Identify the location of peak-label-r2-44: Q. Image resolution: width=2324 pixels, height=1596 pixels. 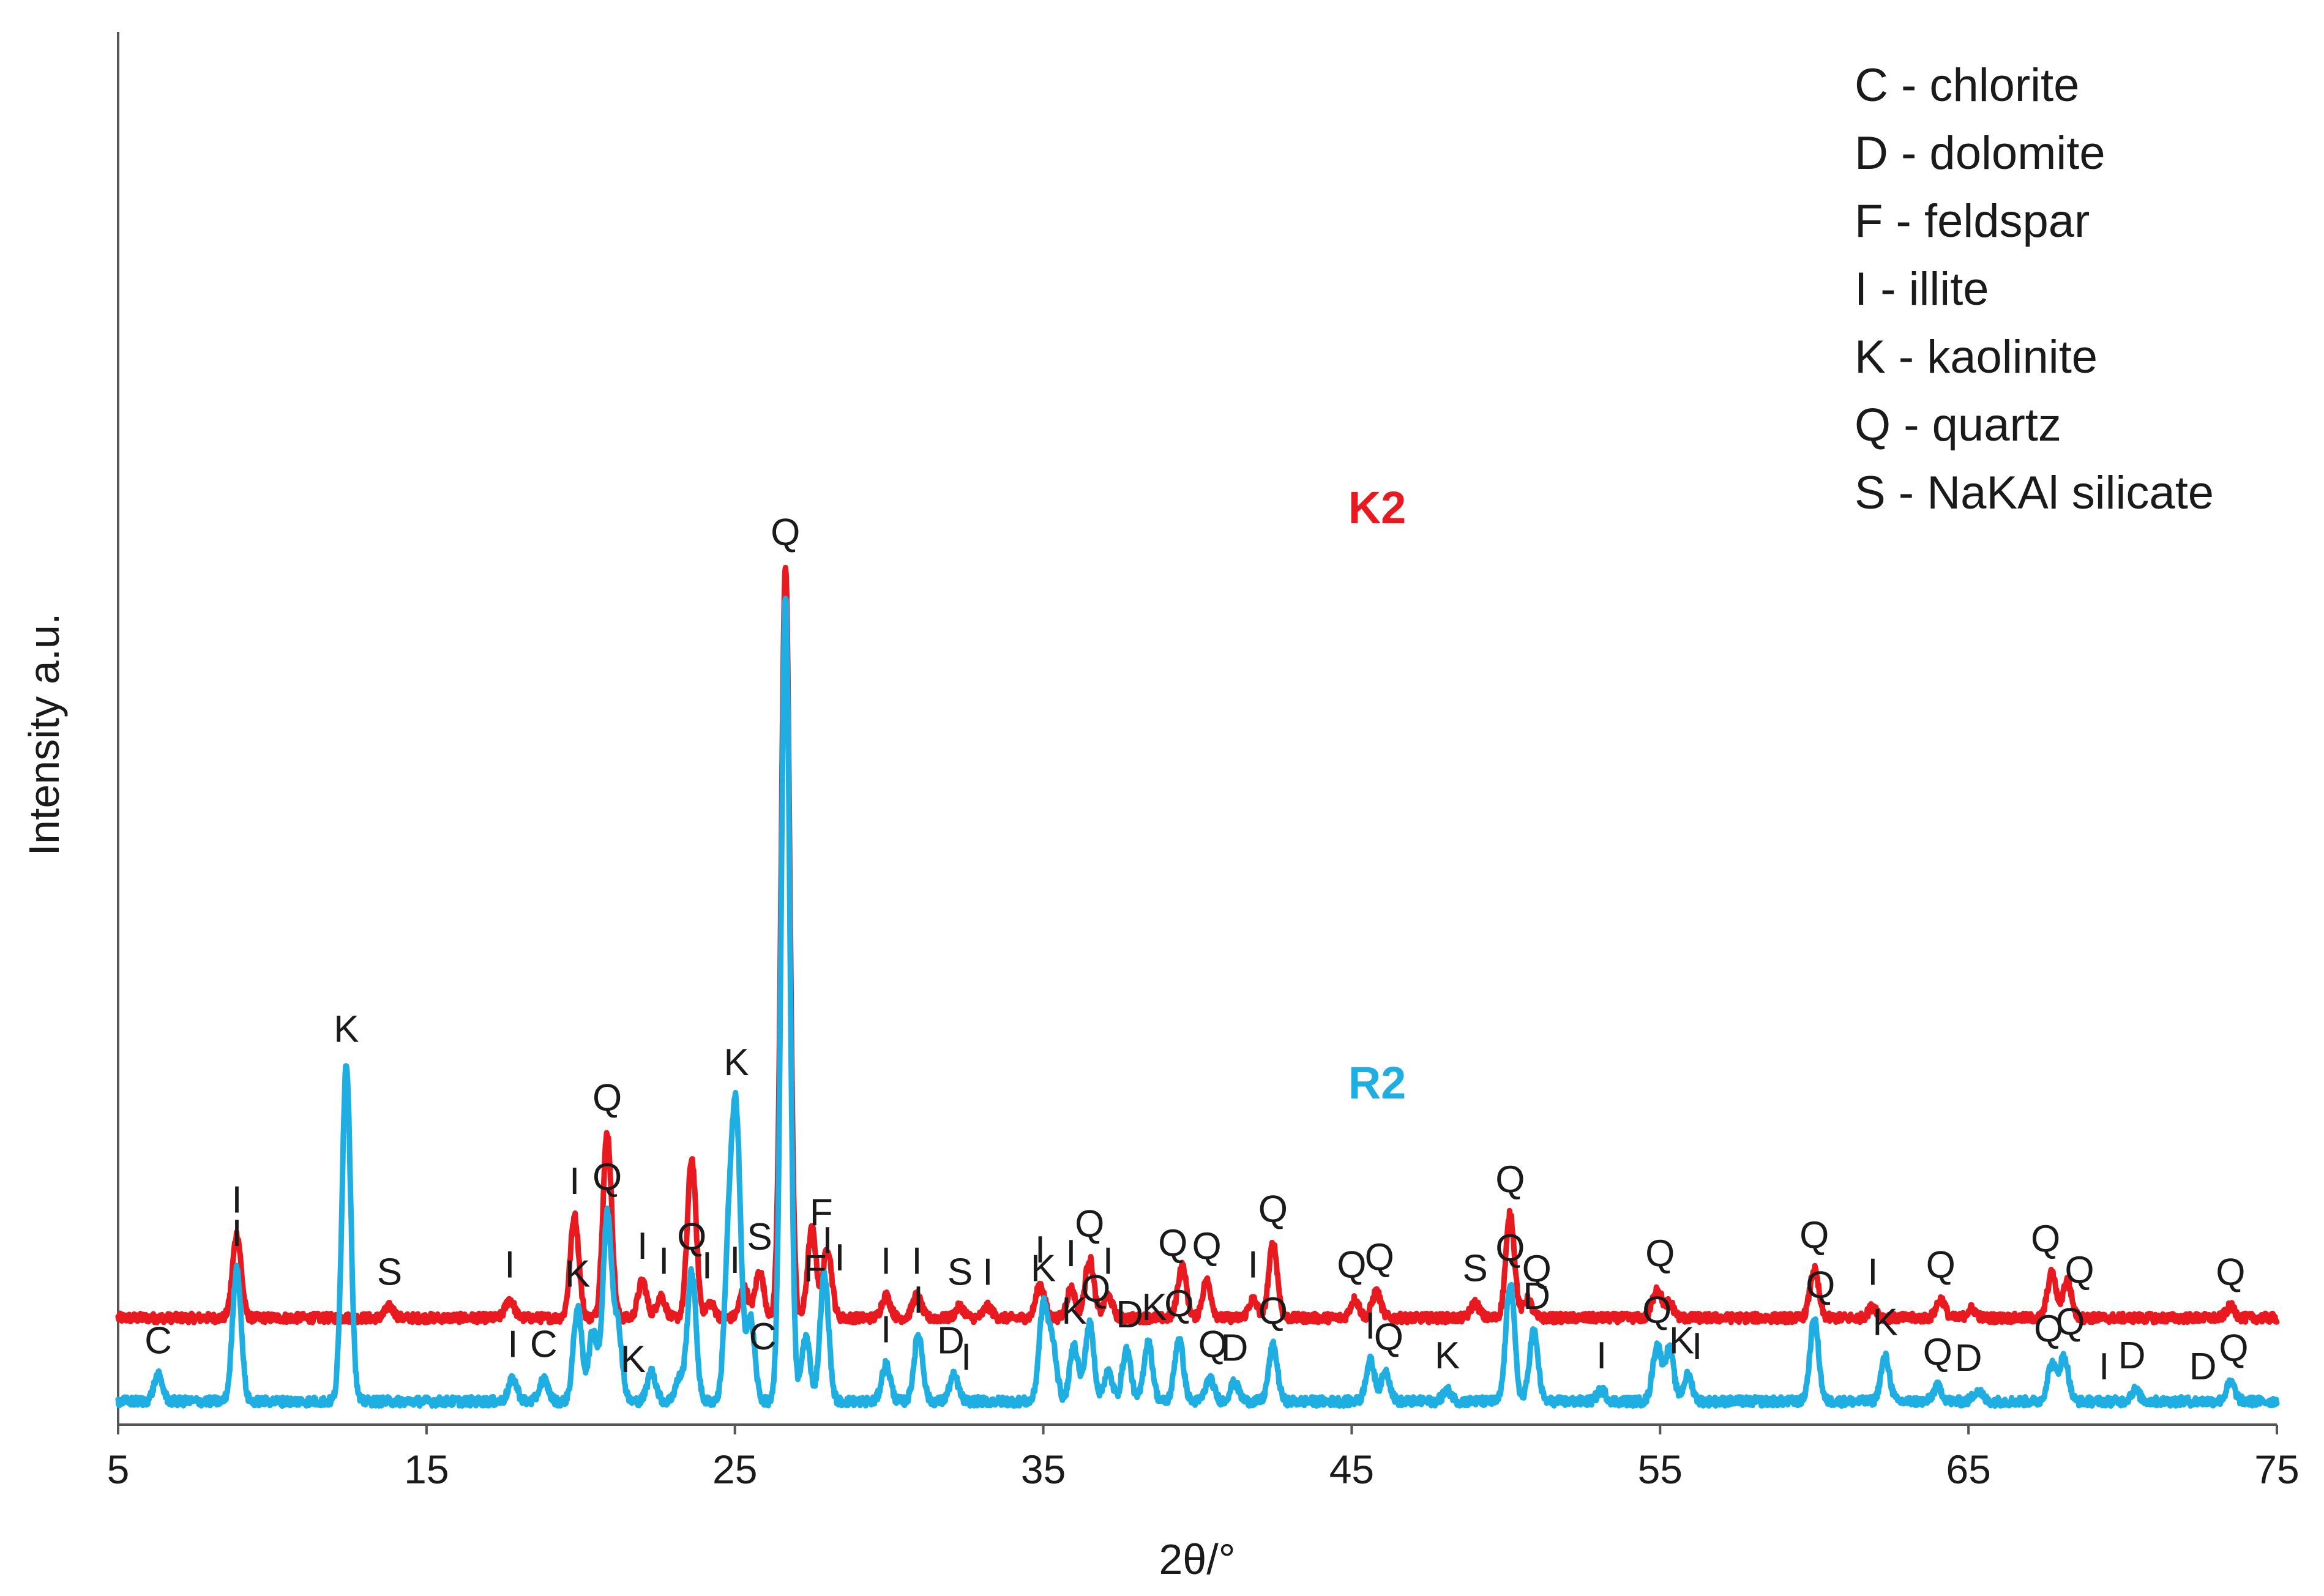
(2233, 1348).